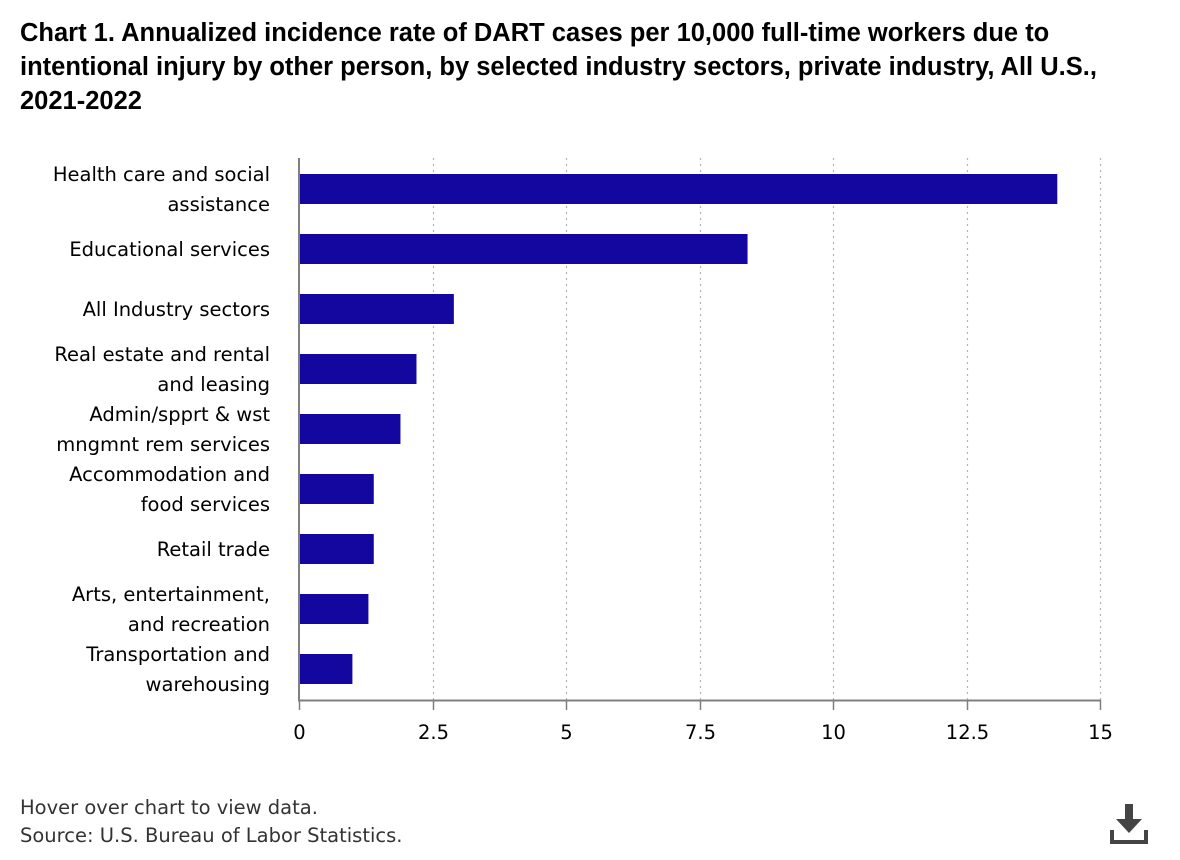 This screenshot has width=1180, height=860. Describe the element at coordinates (299, 732) in the screenshot. I see `x-tick-label-0: 0` at that location.